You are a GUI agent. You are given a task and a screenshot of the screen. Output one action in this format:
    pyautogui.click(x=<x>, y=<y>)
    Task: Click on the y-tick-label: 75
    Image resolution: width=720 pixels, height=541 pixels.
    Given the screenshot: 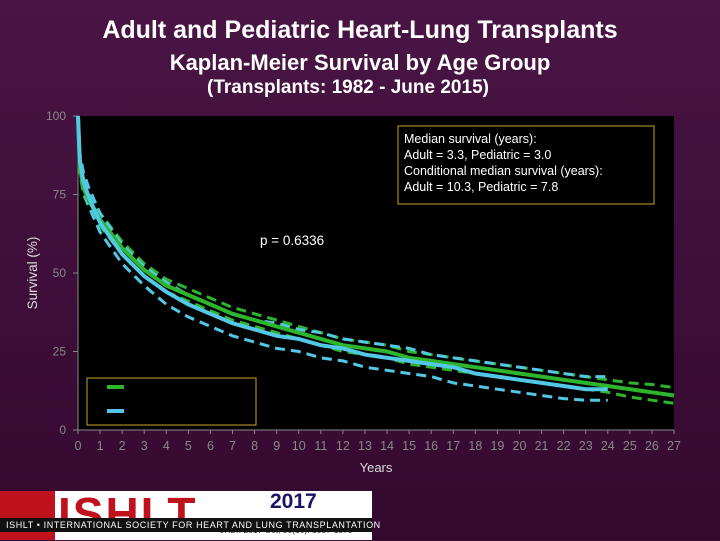 What is the action you would take?
    pyautogui.click(x=60, y=195)
    